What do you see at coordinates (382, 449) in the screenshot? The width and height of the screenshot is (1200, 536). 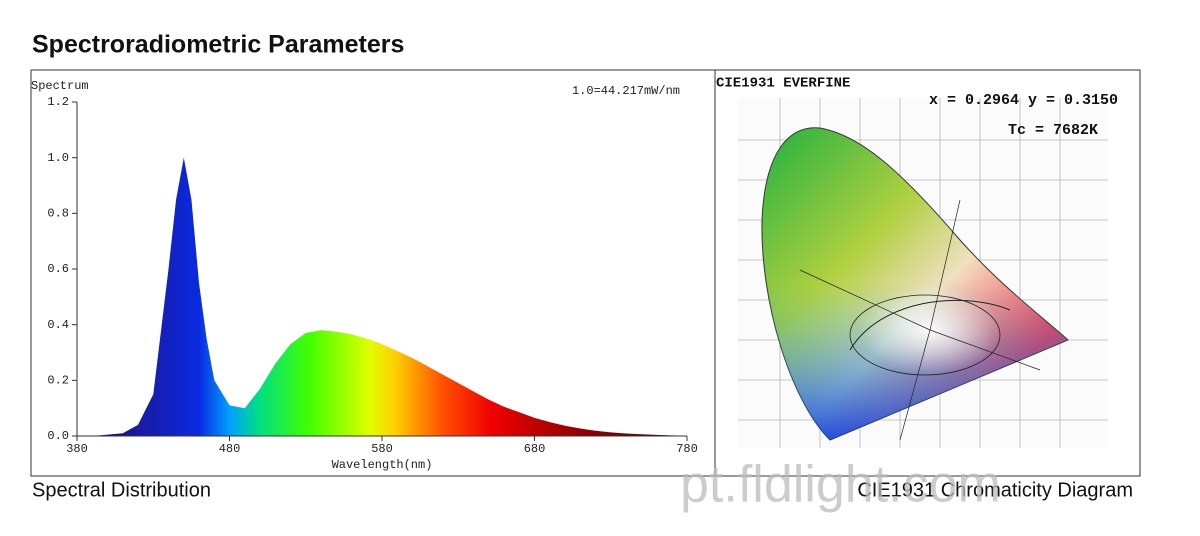 I see `x-tick-label: 580` at bounding box center [382, 449].